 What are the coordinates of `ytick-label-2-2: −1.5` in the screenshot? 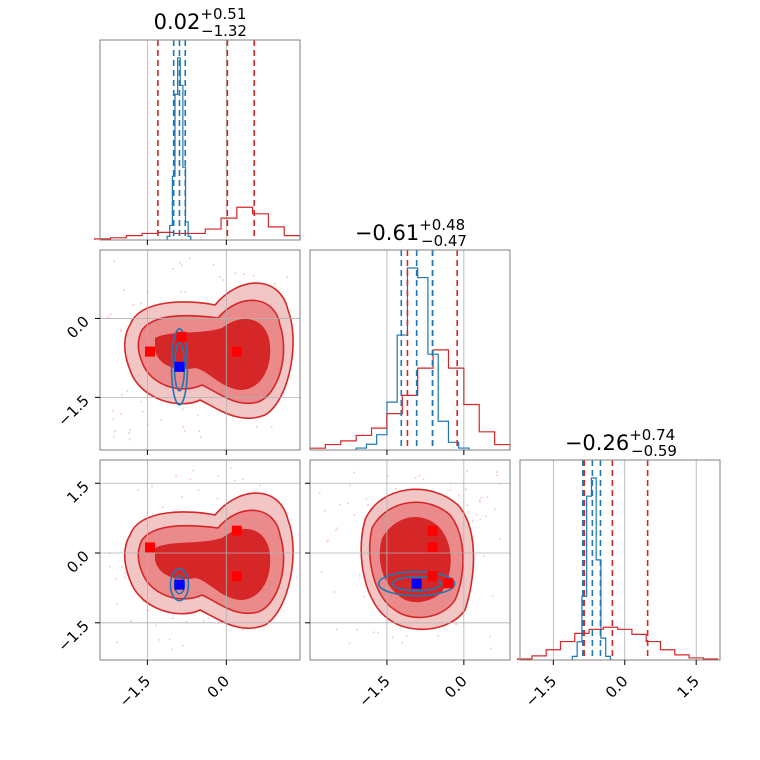 It's located at (73, 636).